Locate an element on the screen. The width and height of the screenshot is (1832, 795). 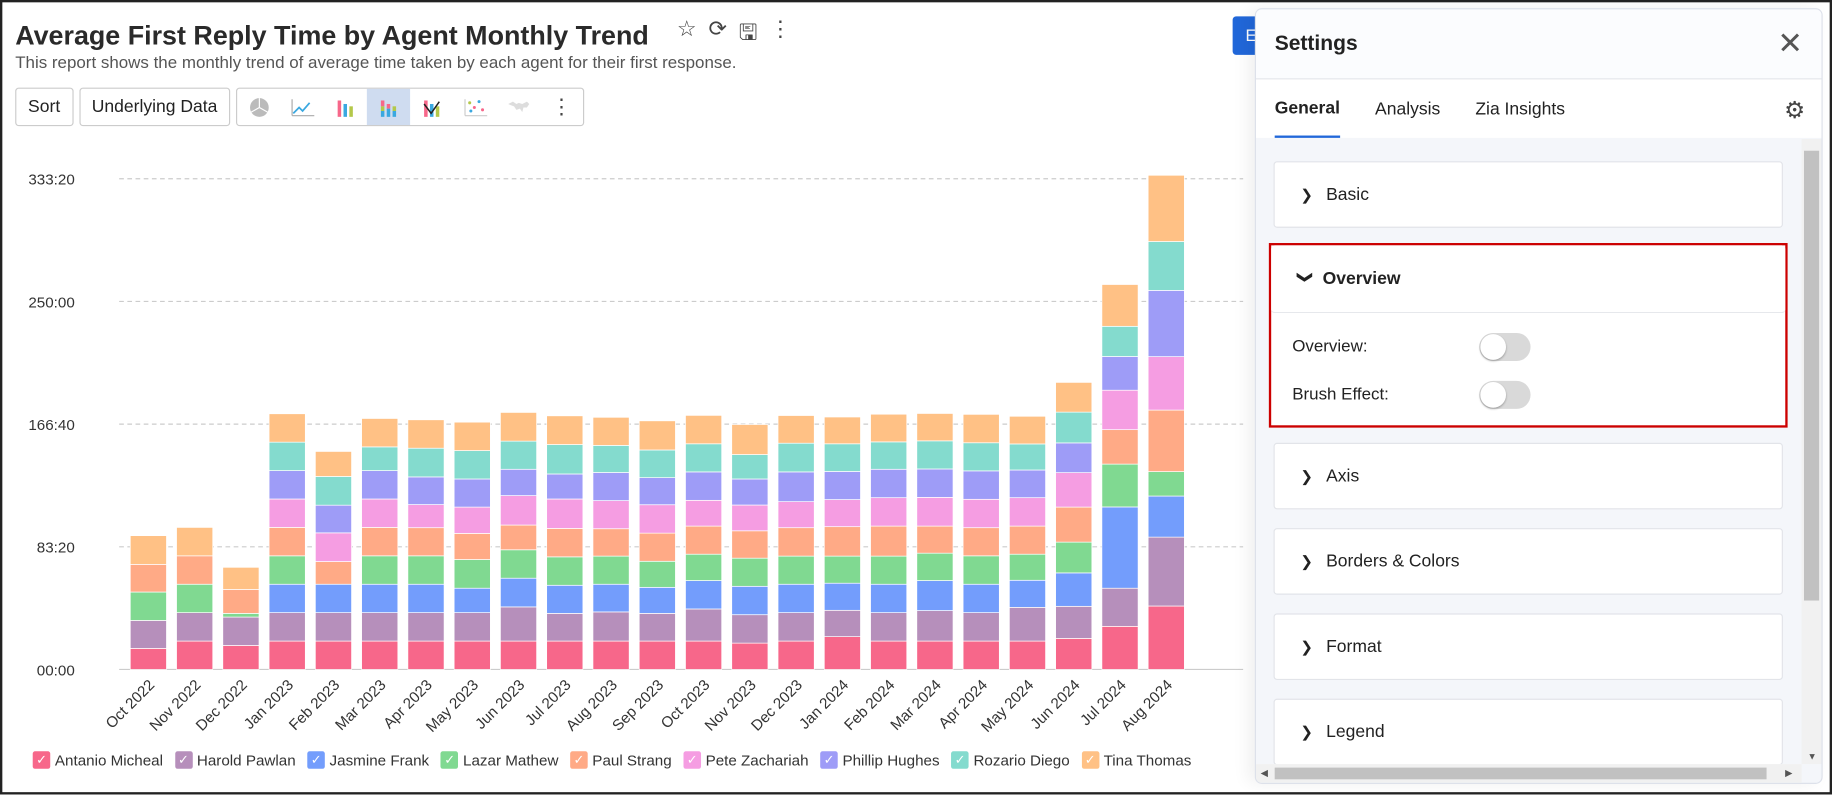
section-overview: ❯ Overview is located at coordinates (1528, 279).